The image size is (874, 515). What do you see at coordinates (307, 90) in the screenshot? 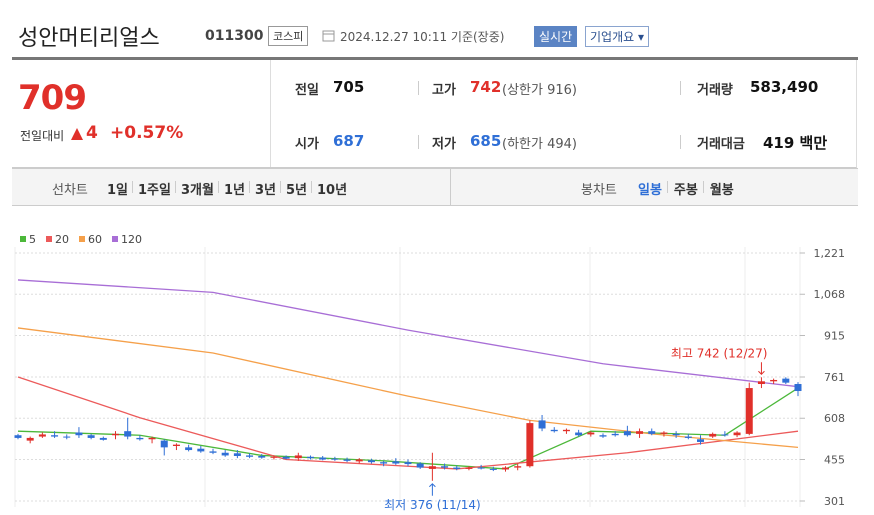
I see `quote-label: 전일` at bounding box center [307, 90].